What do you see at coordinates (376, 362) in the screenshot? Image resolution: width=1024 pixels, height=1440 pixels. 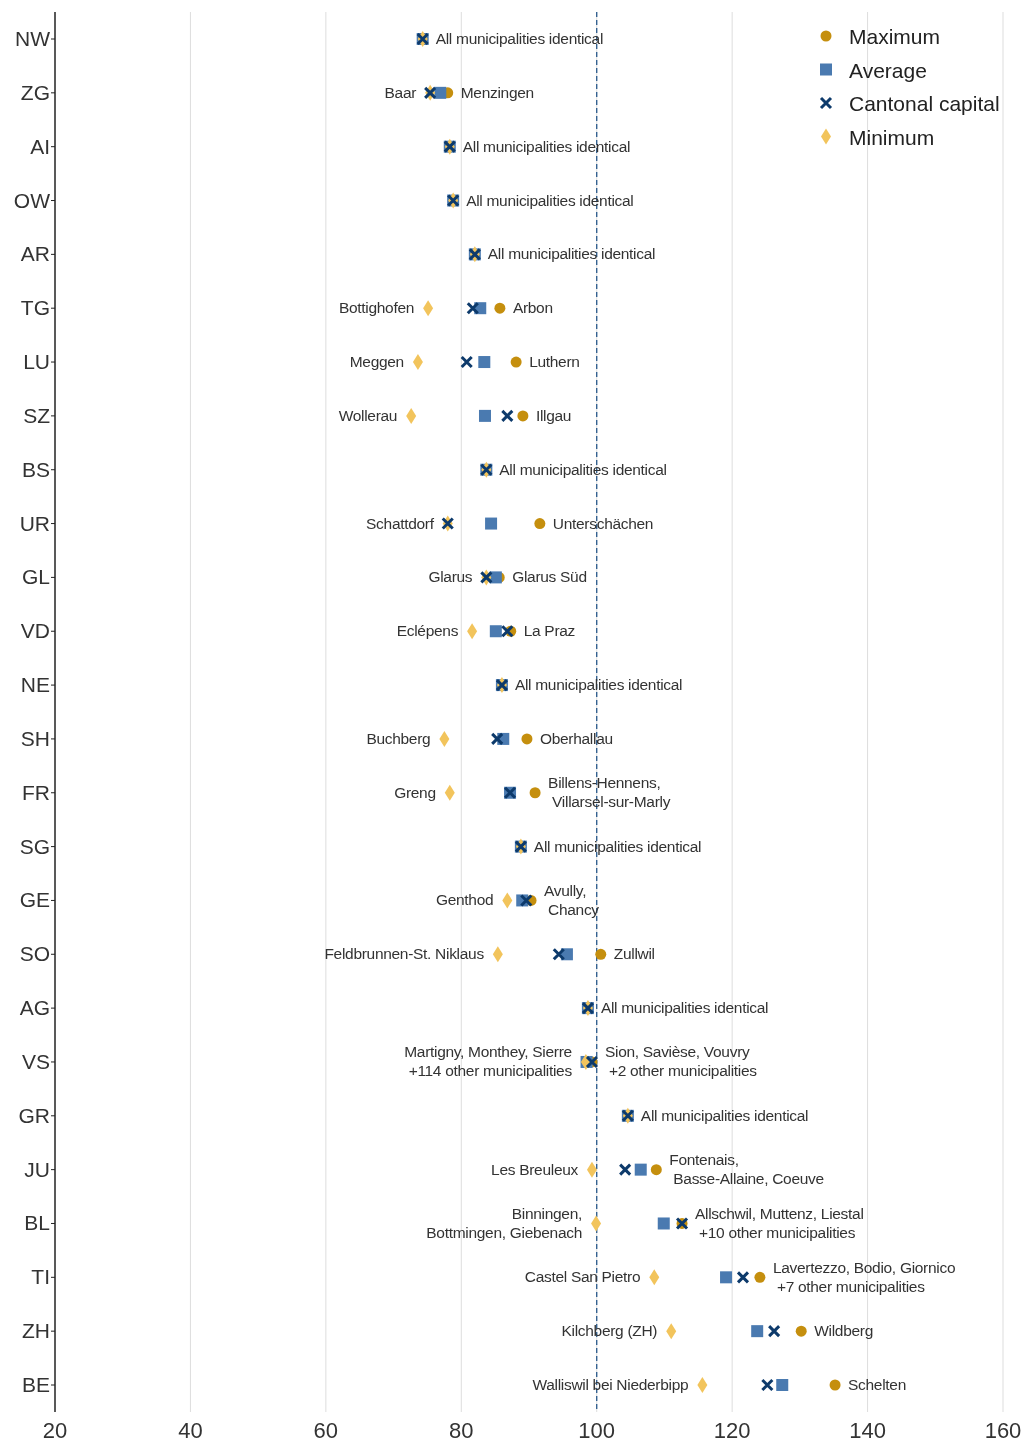 I see `annotation: Meggen` at bounding box center [376, 362].